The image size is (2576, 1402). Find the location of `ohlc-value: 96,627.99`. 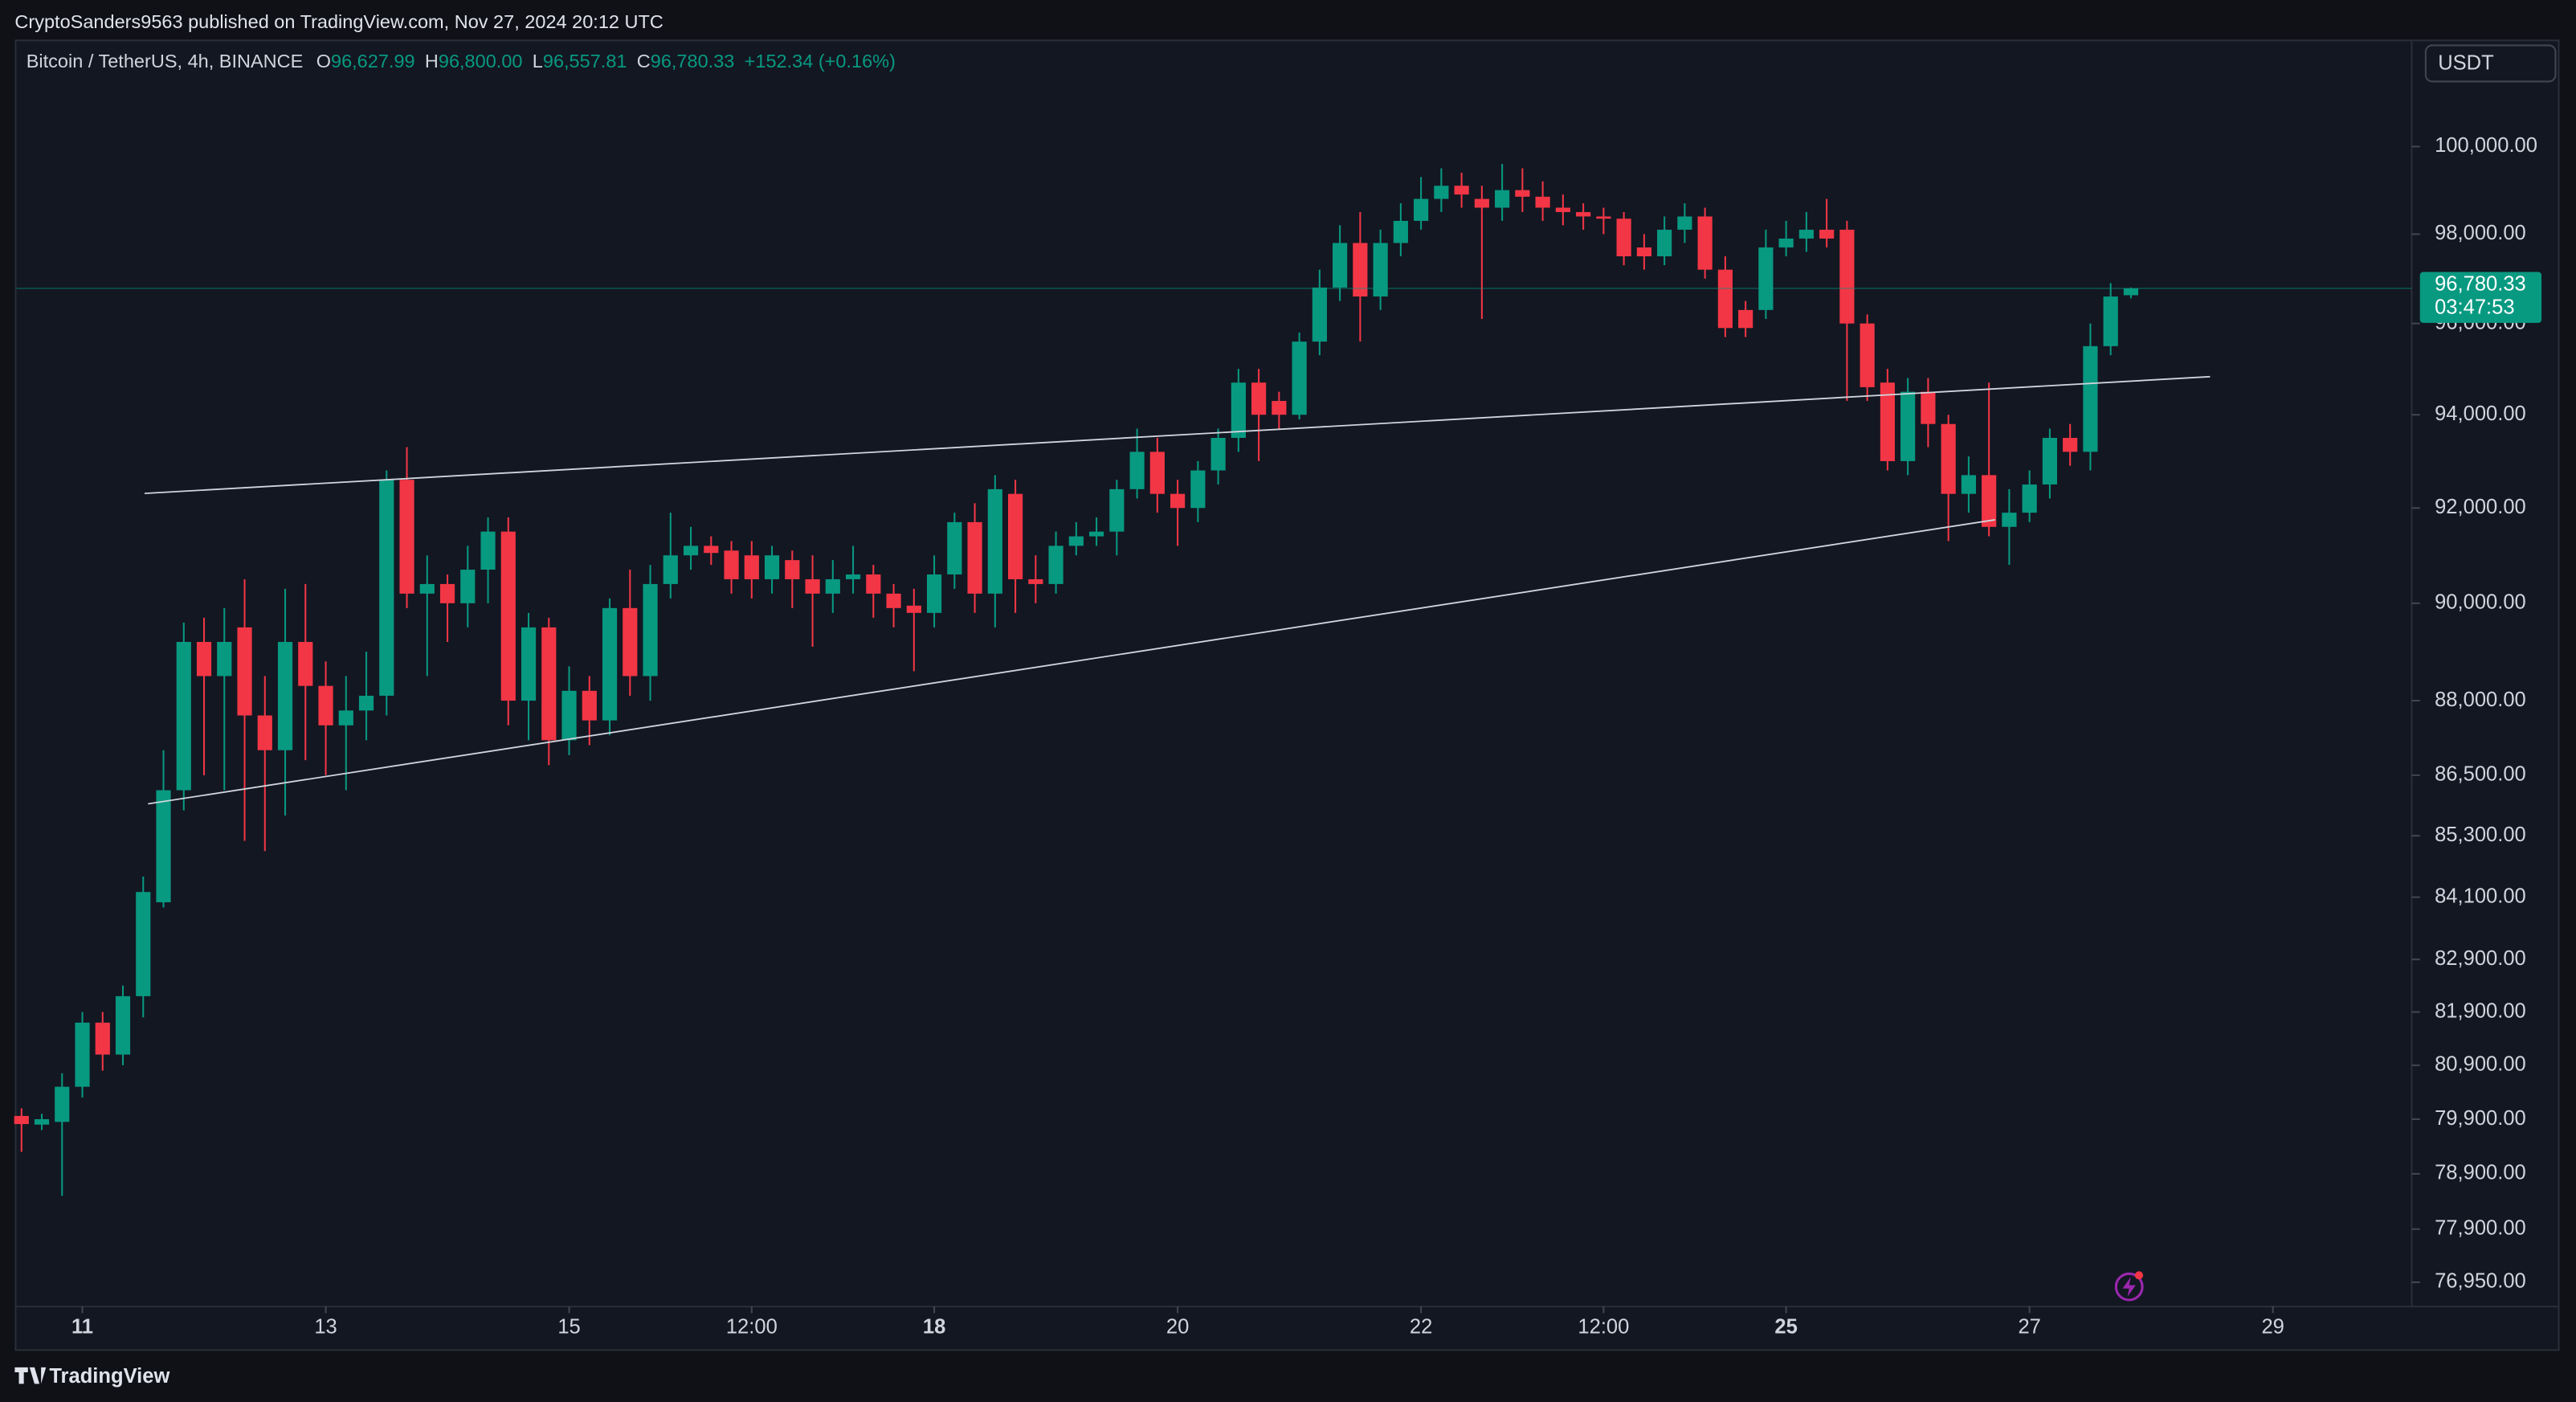

ohlc-value: 96,627.99 is located at coordinates (373, 61).